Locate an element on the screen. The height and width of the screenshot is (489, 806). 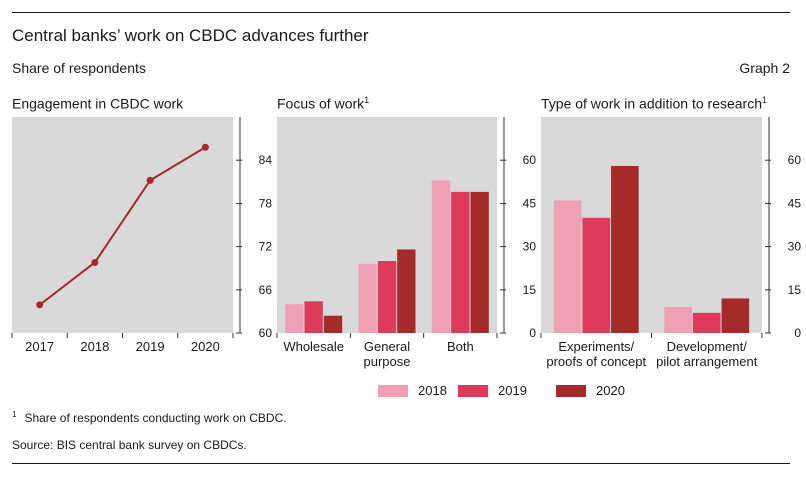
x-tick-label: Both is located at coordinates (460, 346).